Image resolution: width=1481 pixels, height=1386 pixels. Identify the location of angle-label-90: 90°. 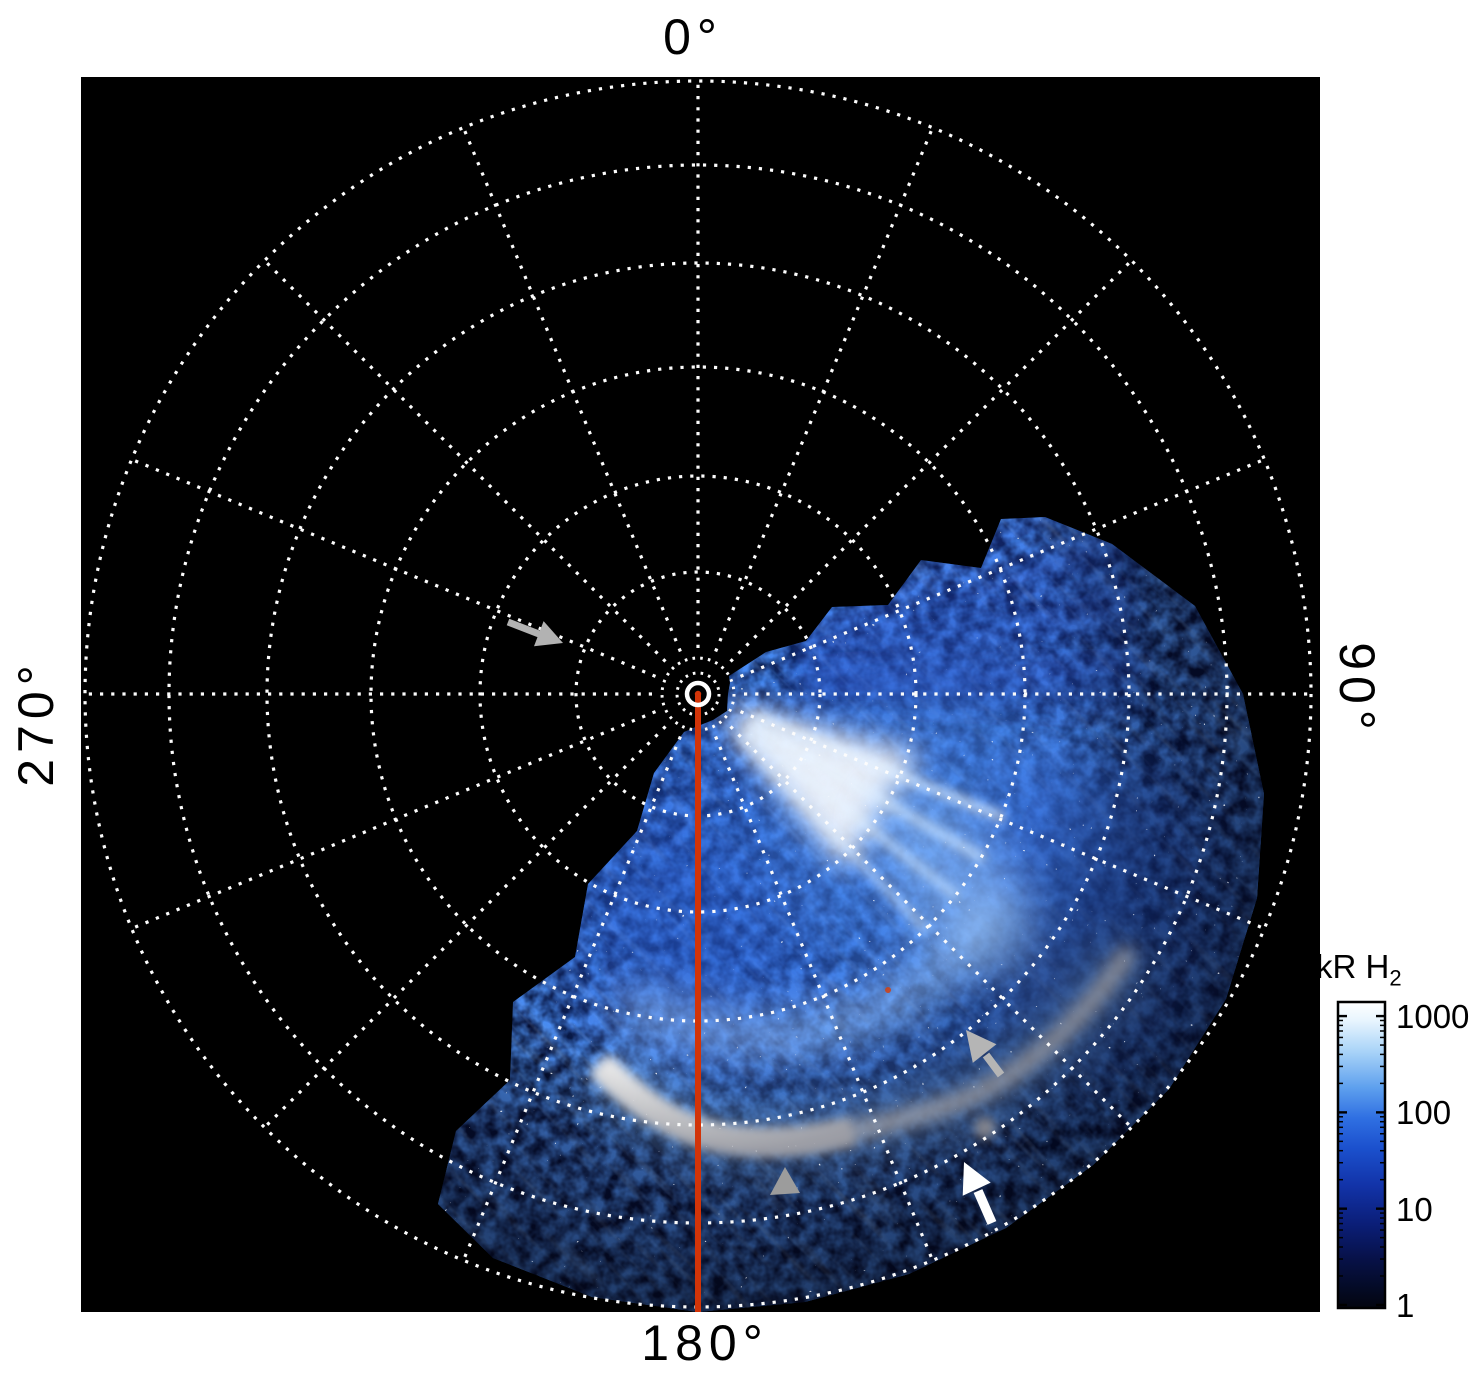
(1357, 689).